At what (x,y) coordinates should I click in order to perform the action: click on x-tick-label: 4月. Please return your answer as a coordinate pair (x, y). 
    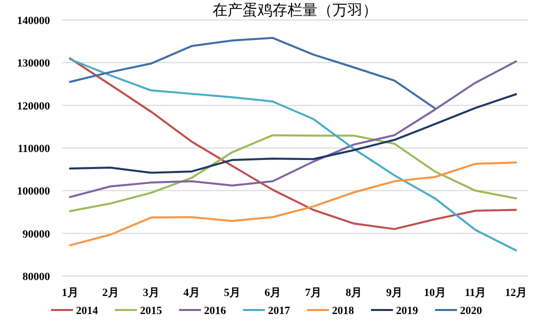
    Looking at the image, I should click on (191, 293).